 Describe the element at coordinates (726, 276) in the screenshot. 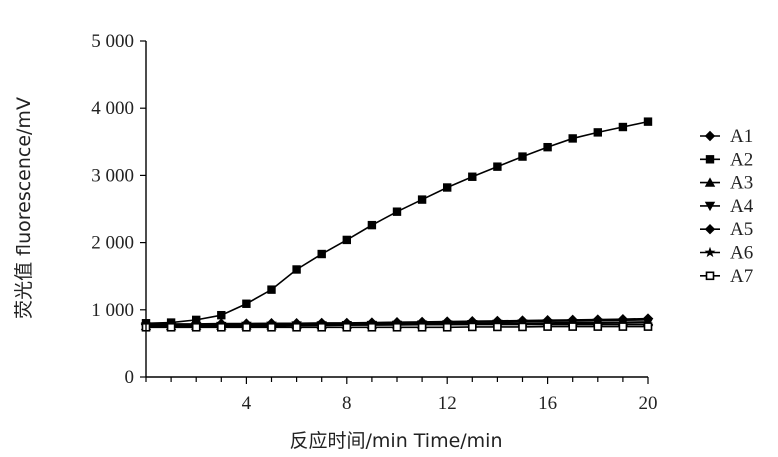

I see `legend-item-A7: A7` at that location.